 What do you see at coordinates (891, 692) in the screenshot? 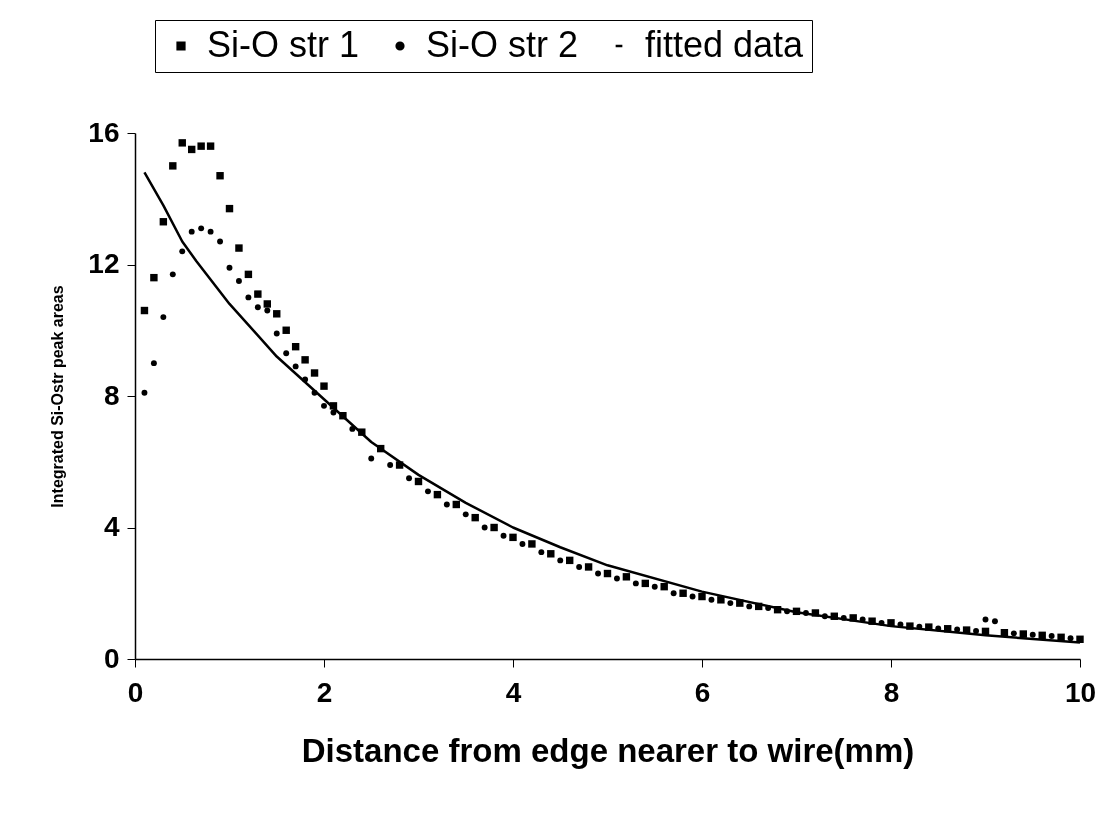
I see `x-tick-label: 8` at bounding box center [891, 692].